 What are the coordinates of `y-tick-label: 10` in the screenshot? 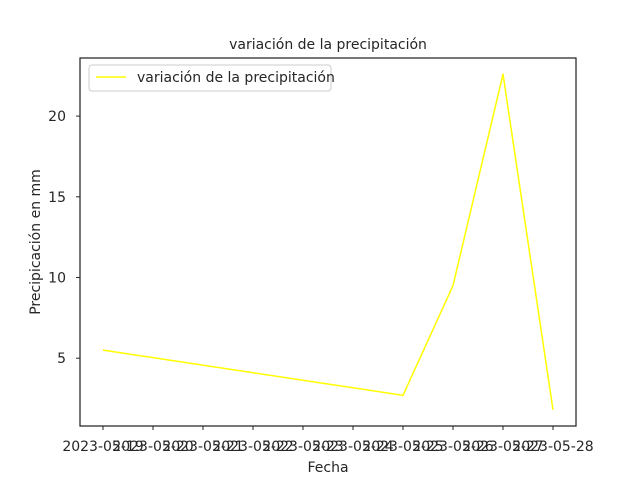 It's located at (57, 279).